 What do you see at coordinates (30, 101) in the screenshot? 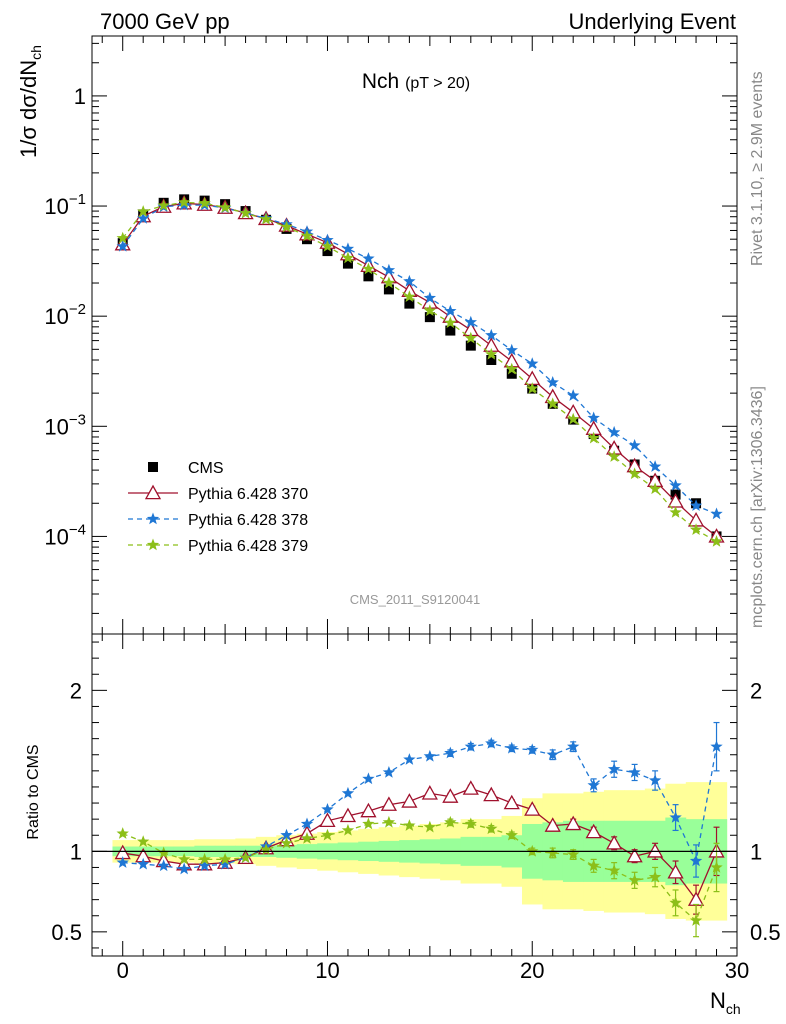
I see `y-axis-title: 1/σ dσ/dNch` at bounding box center [30, 101].